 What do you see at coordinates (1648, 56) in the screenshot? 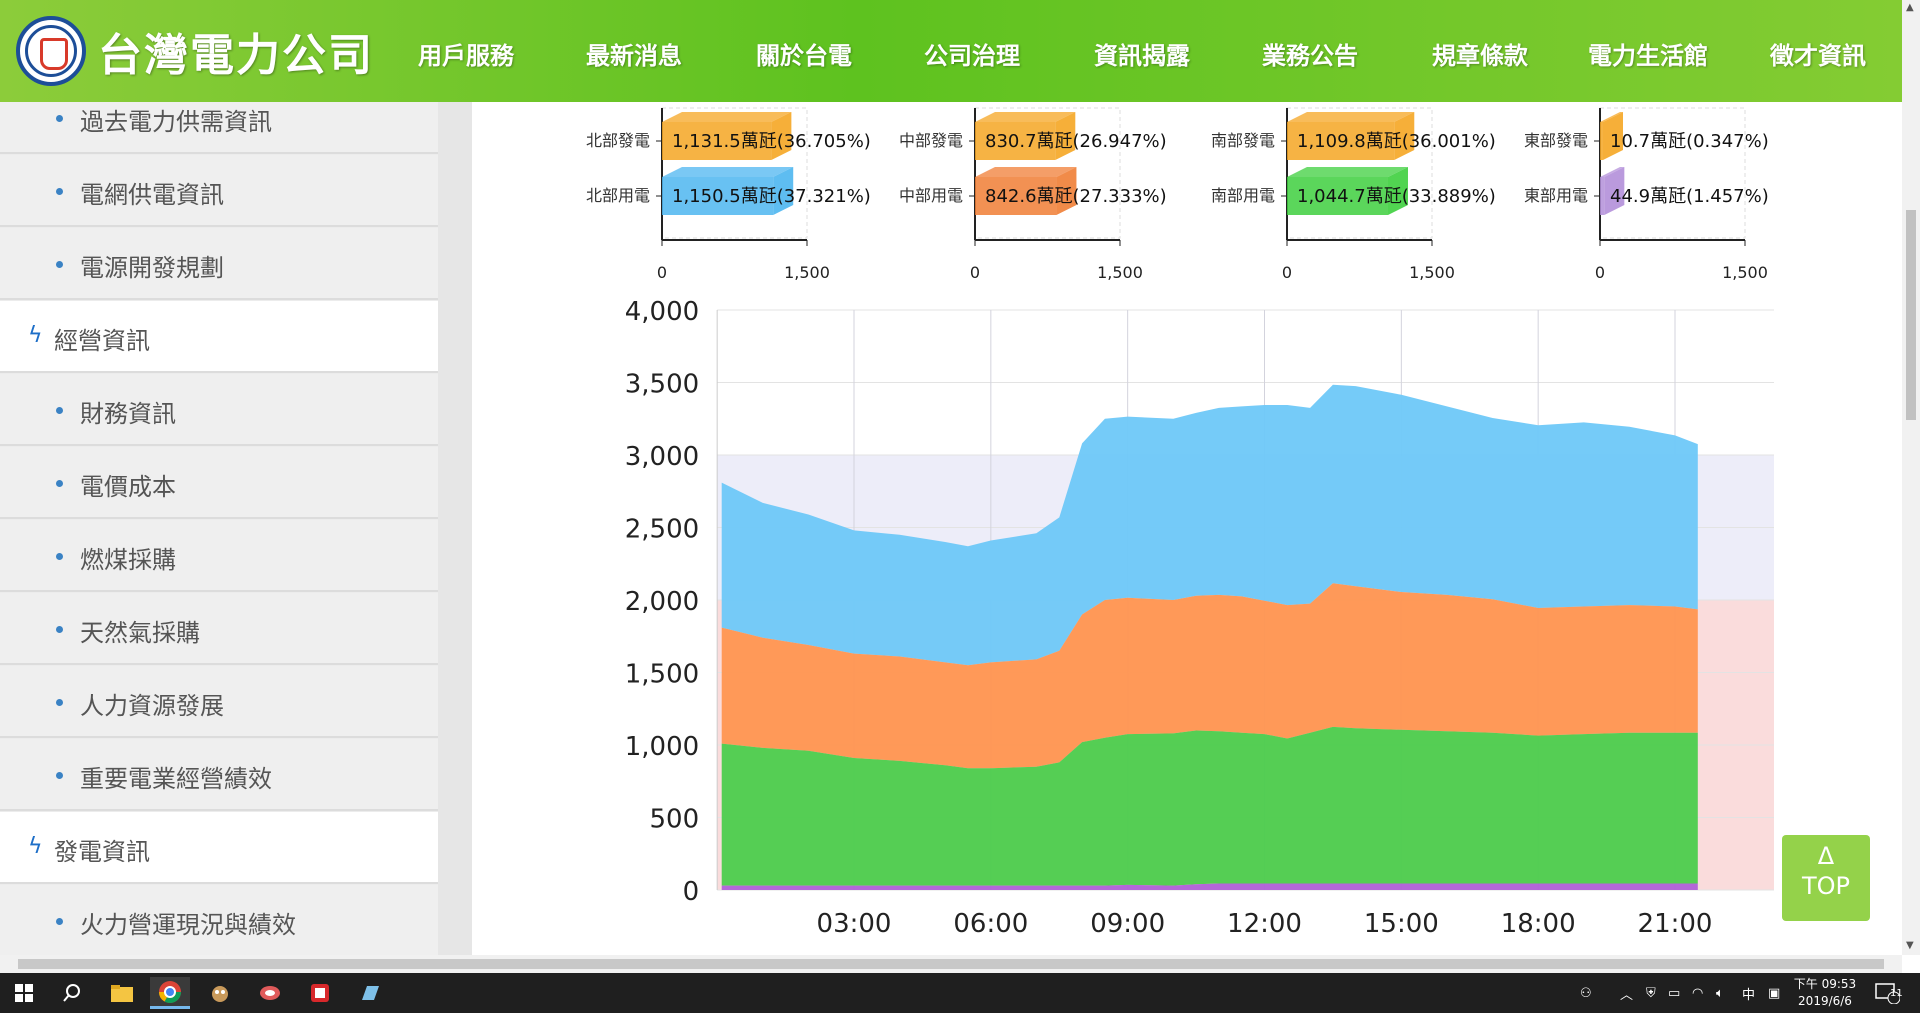
I see `nav-power-life: 電力生活館` at bounding box center [1648, 56].